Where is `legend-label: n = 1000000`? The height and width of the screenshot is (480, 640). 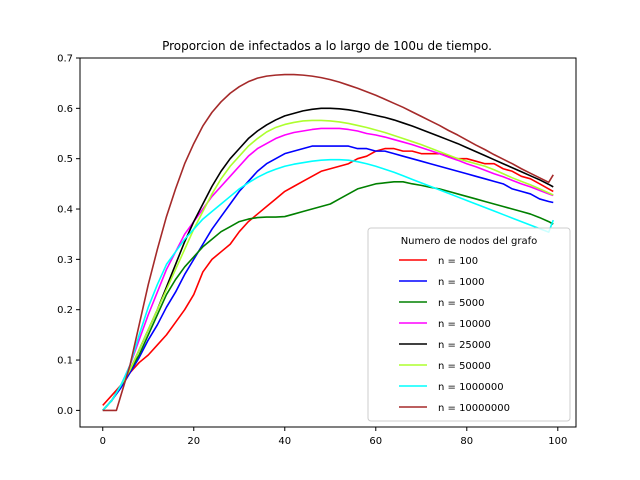 legend-label: n = 1000000 is located at coordinates (471, 387).